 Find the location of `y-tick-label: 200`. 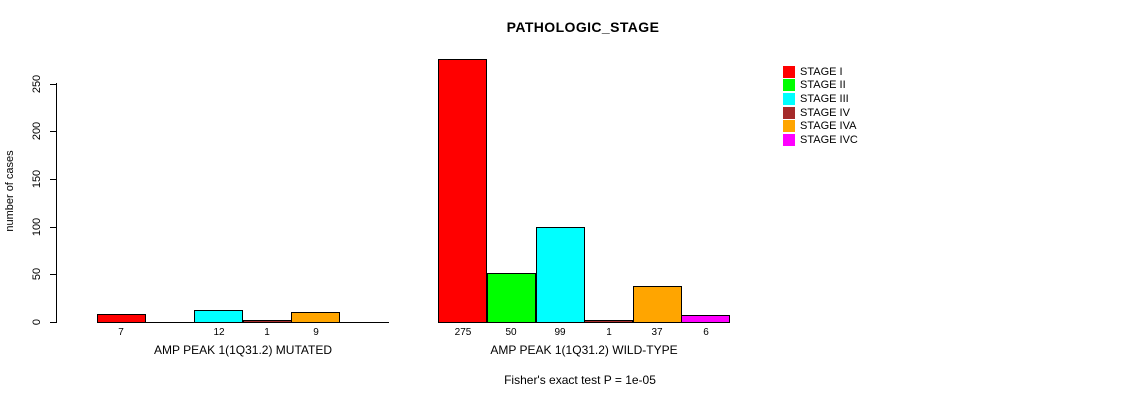

y-tick-label: 200 is located at coordinates (37, 131).